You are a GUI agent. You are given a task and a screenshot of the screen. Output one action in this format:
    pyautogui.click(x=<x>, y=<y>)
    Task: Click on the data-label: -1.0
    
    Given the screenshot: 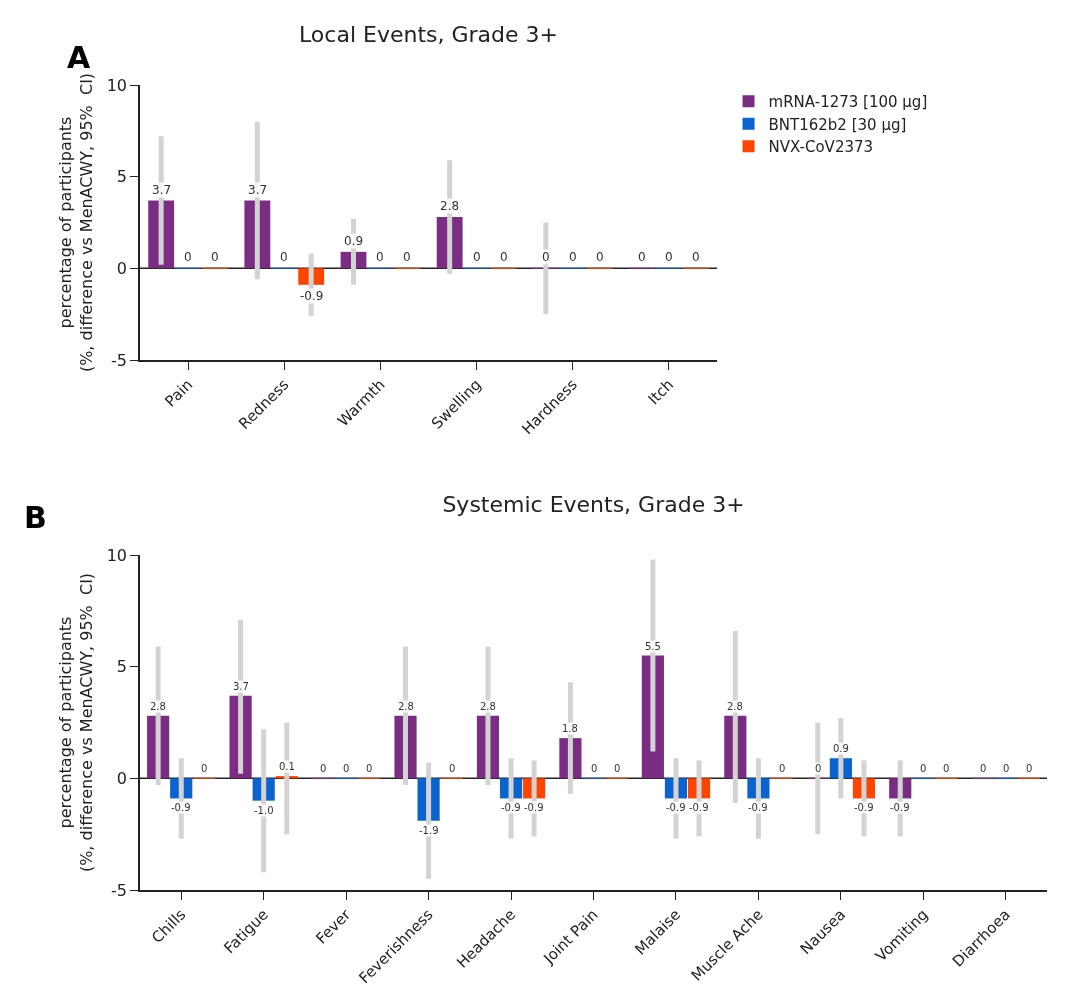 What is the action you would take?
    pyautogui.click(x=264, y=810)
    